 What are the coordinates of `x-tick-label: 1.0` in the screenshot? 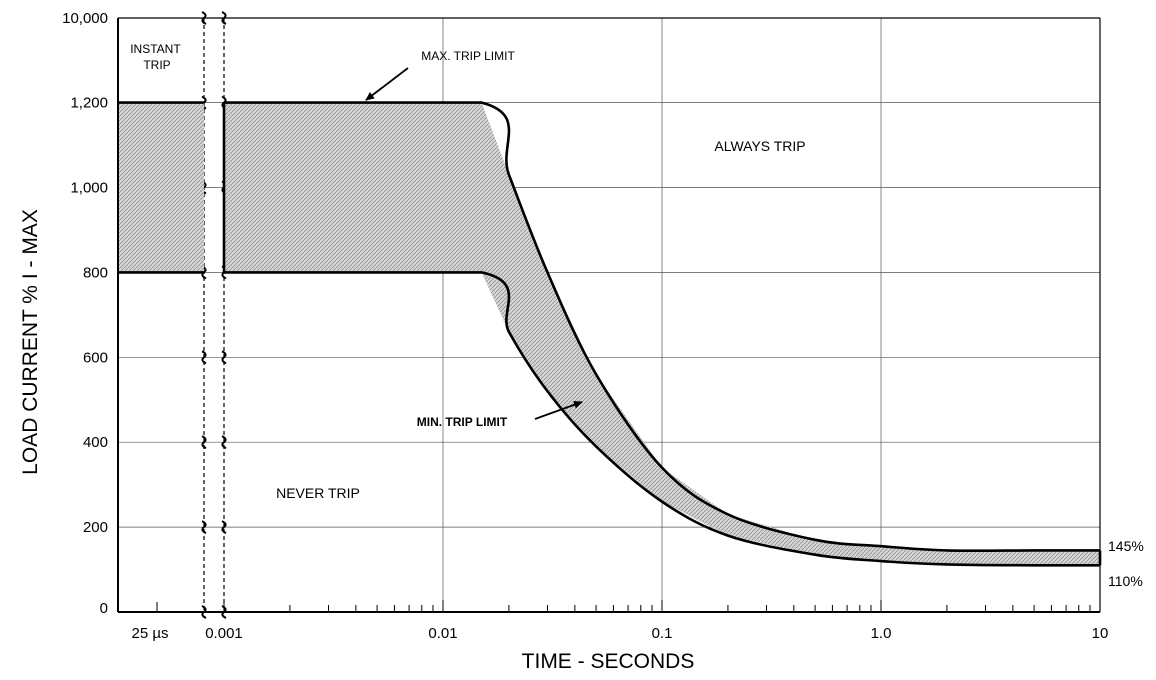 It's located at (881, 633).